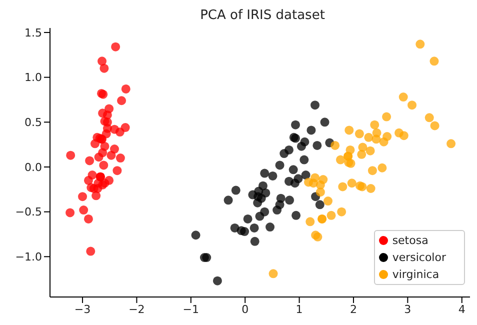  Describe the element at coordinates (408, 309) in the screenshot. I see `x-tick-label: 3` at that location.